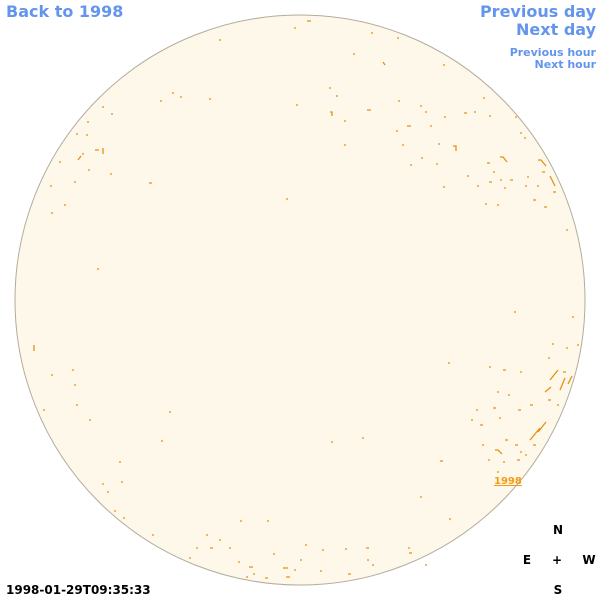  I want to click on compass-east: E, so click(527, 560).